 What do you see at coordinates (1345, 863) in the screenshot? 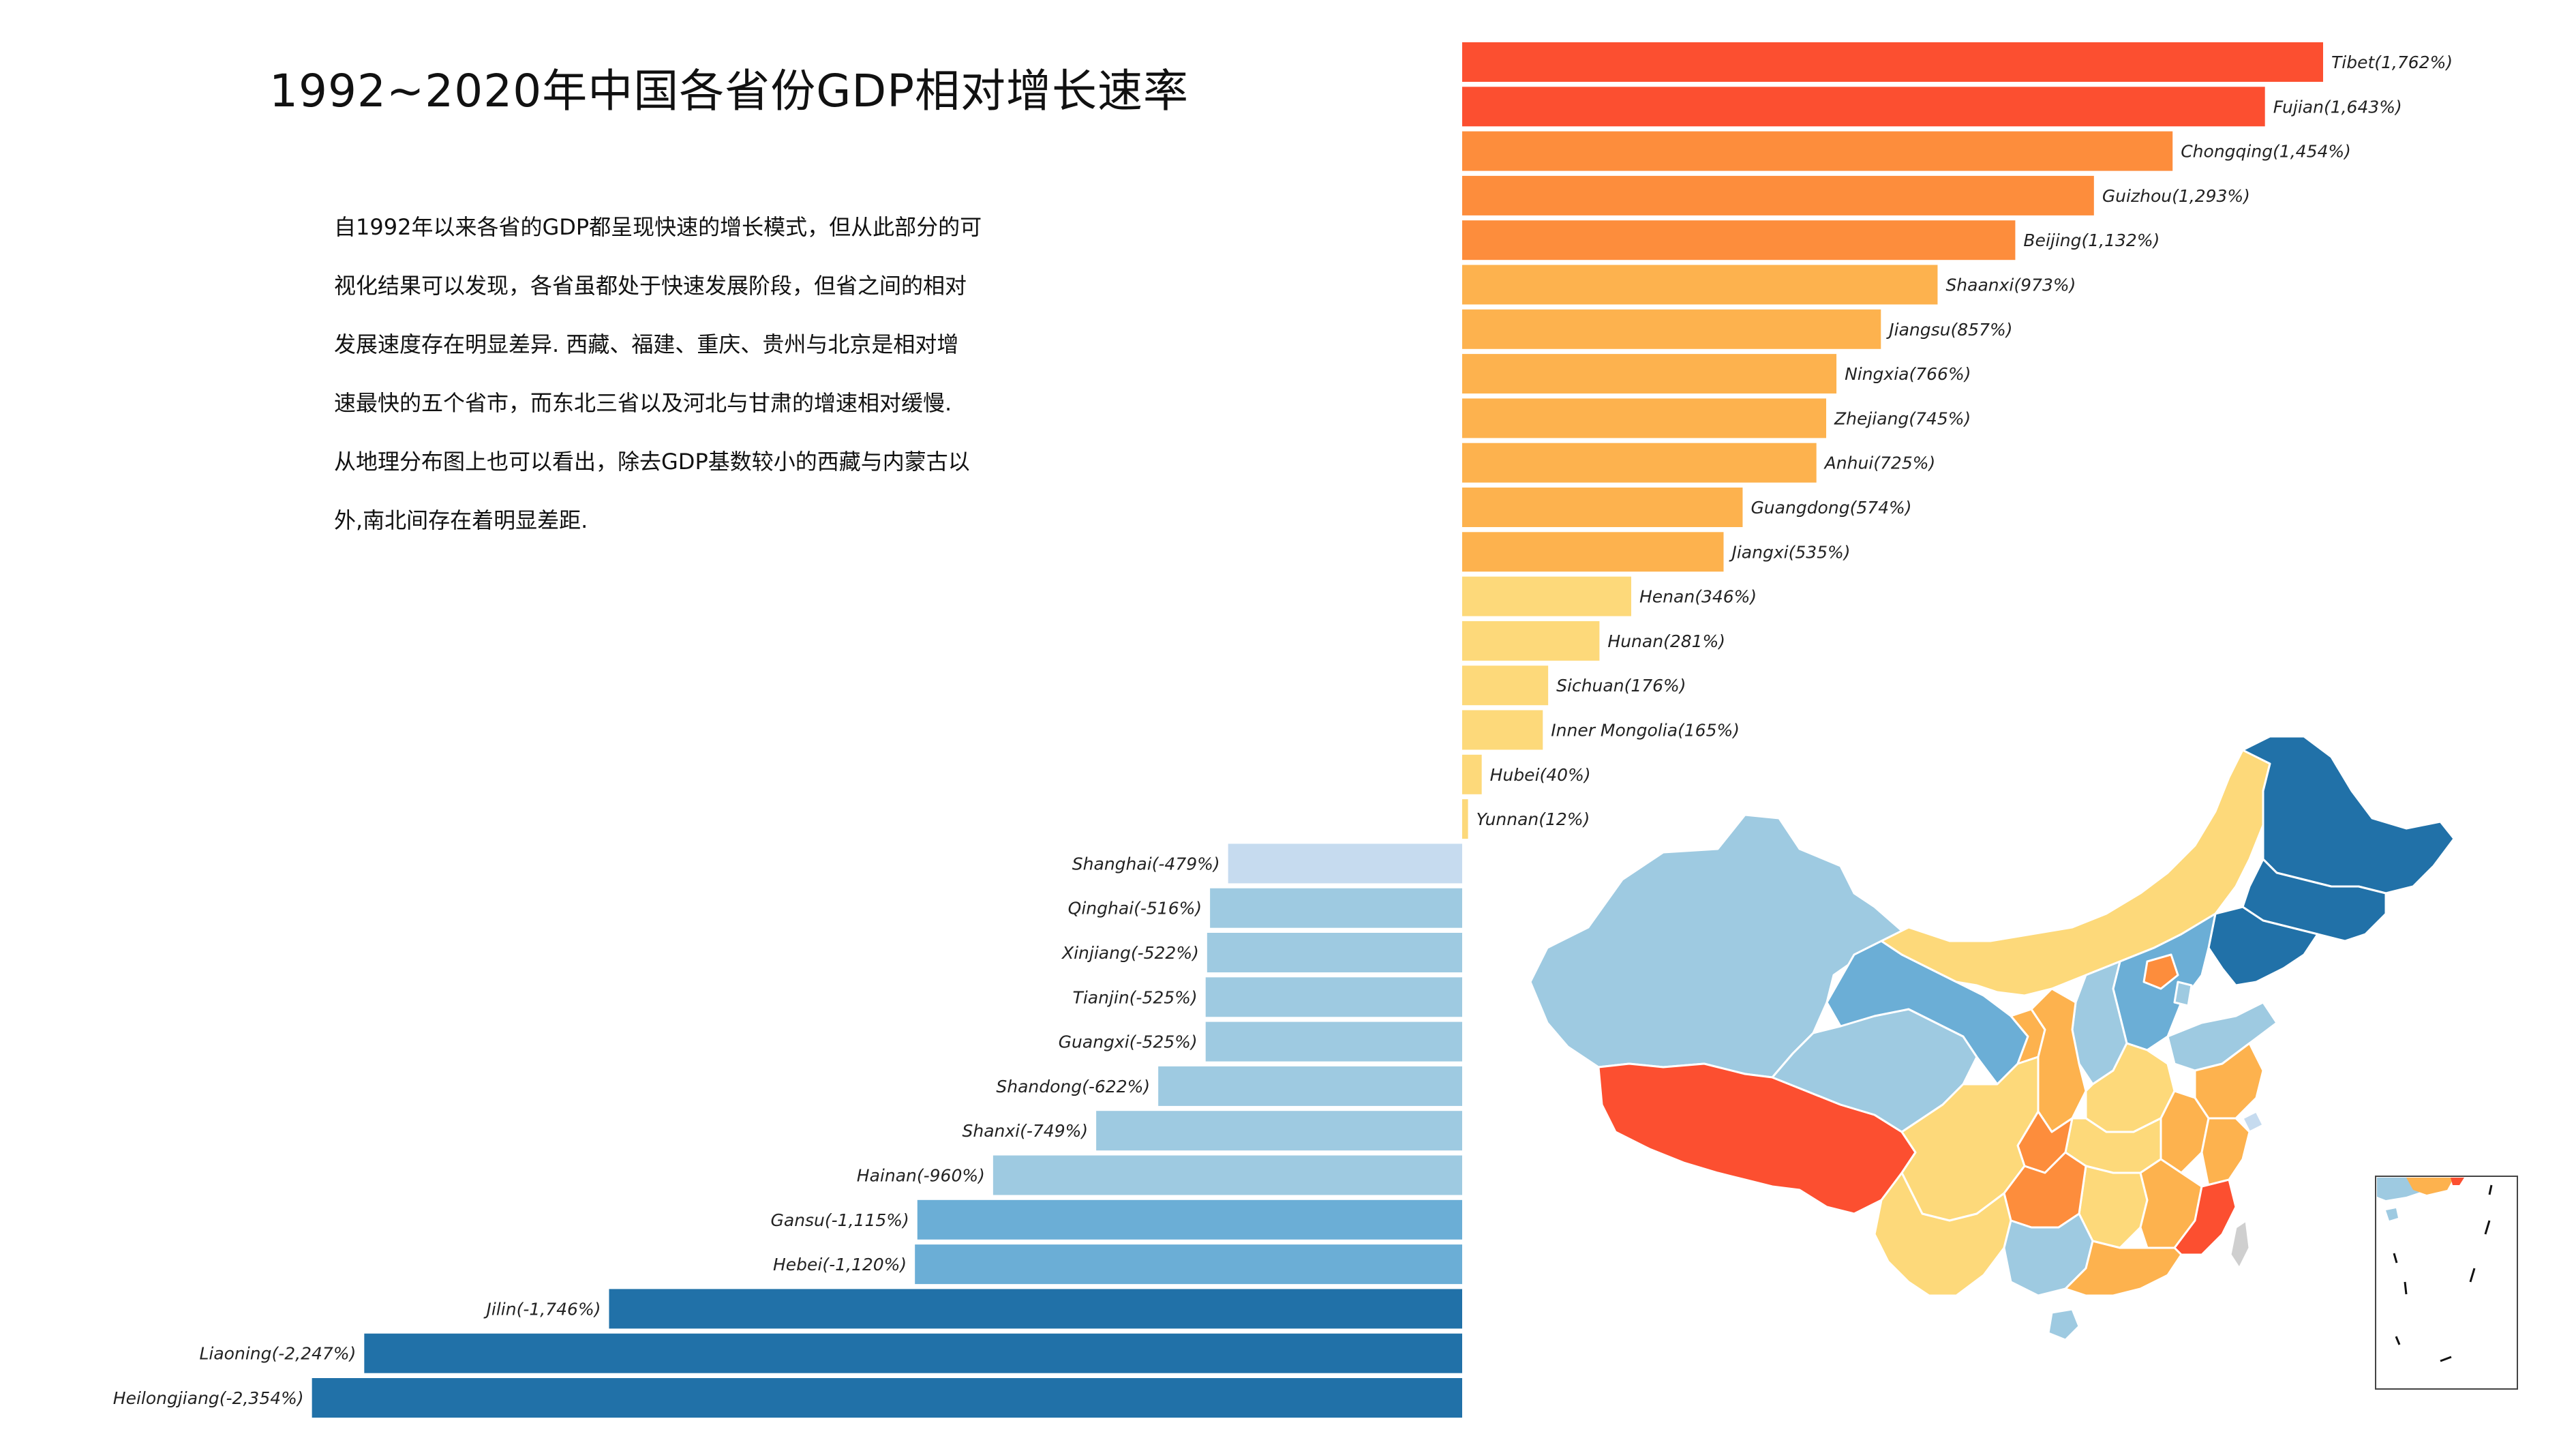
I see `bar-shanghai` at bounding box center [1345, 863].